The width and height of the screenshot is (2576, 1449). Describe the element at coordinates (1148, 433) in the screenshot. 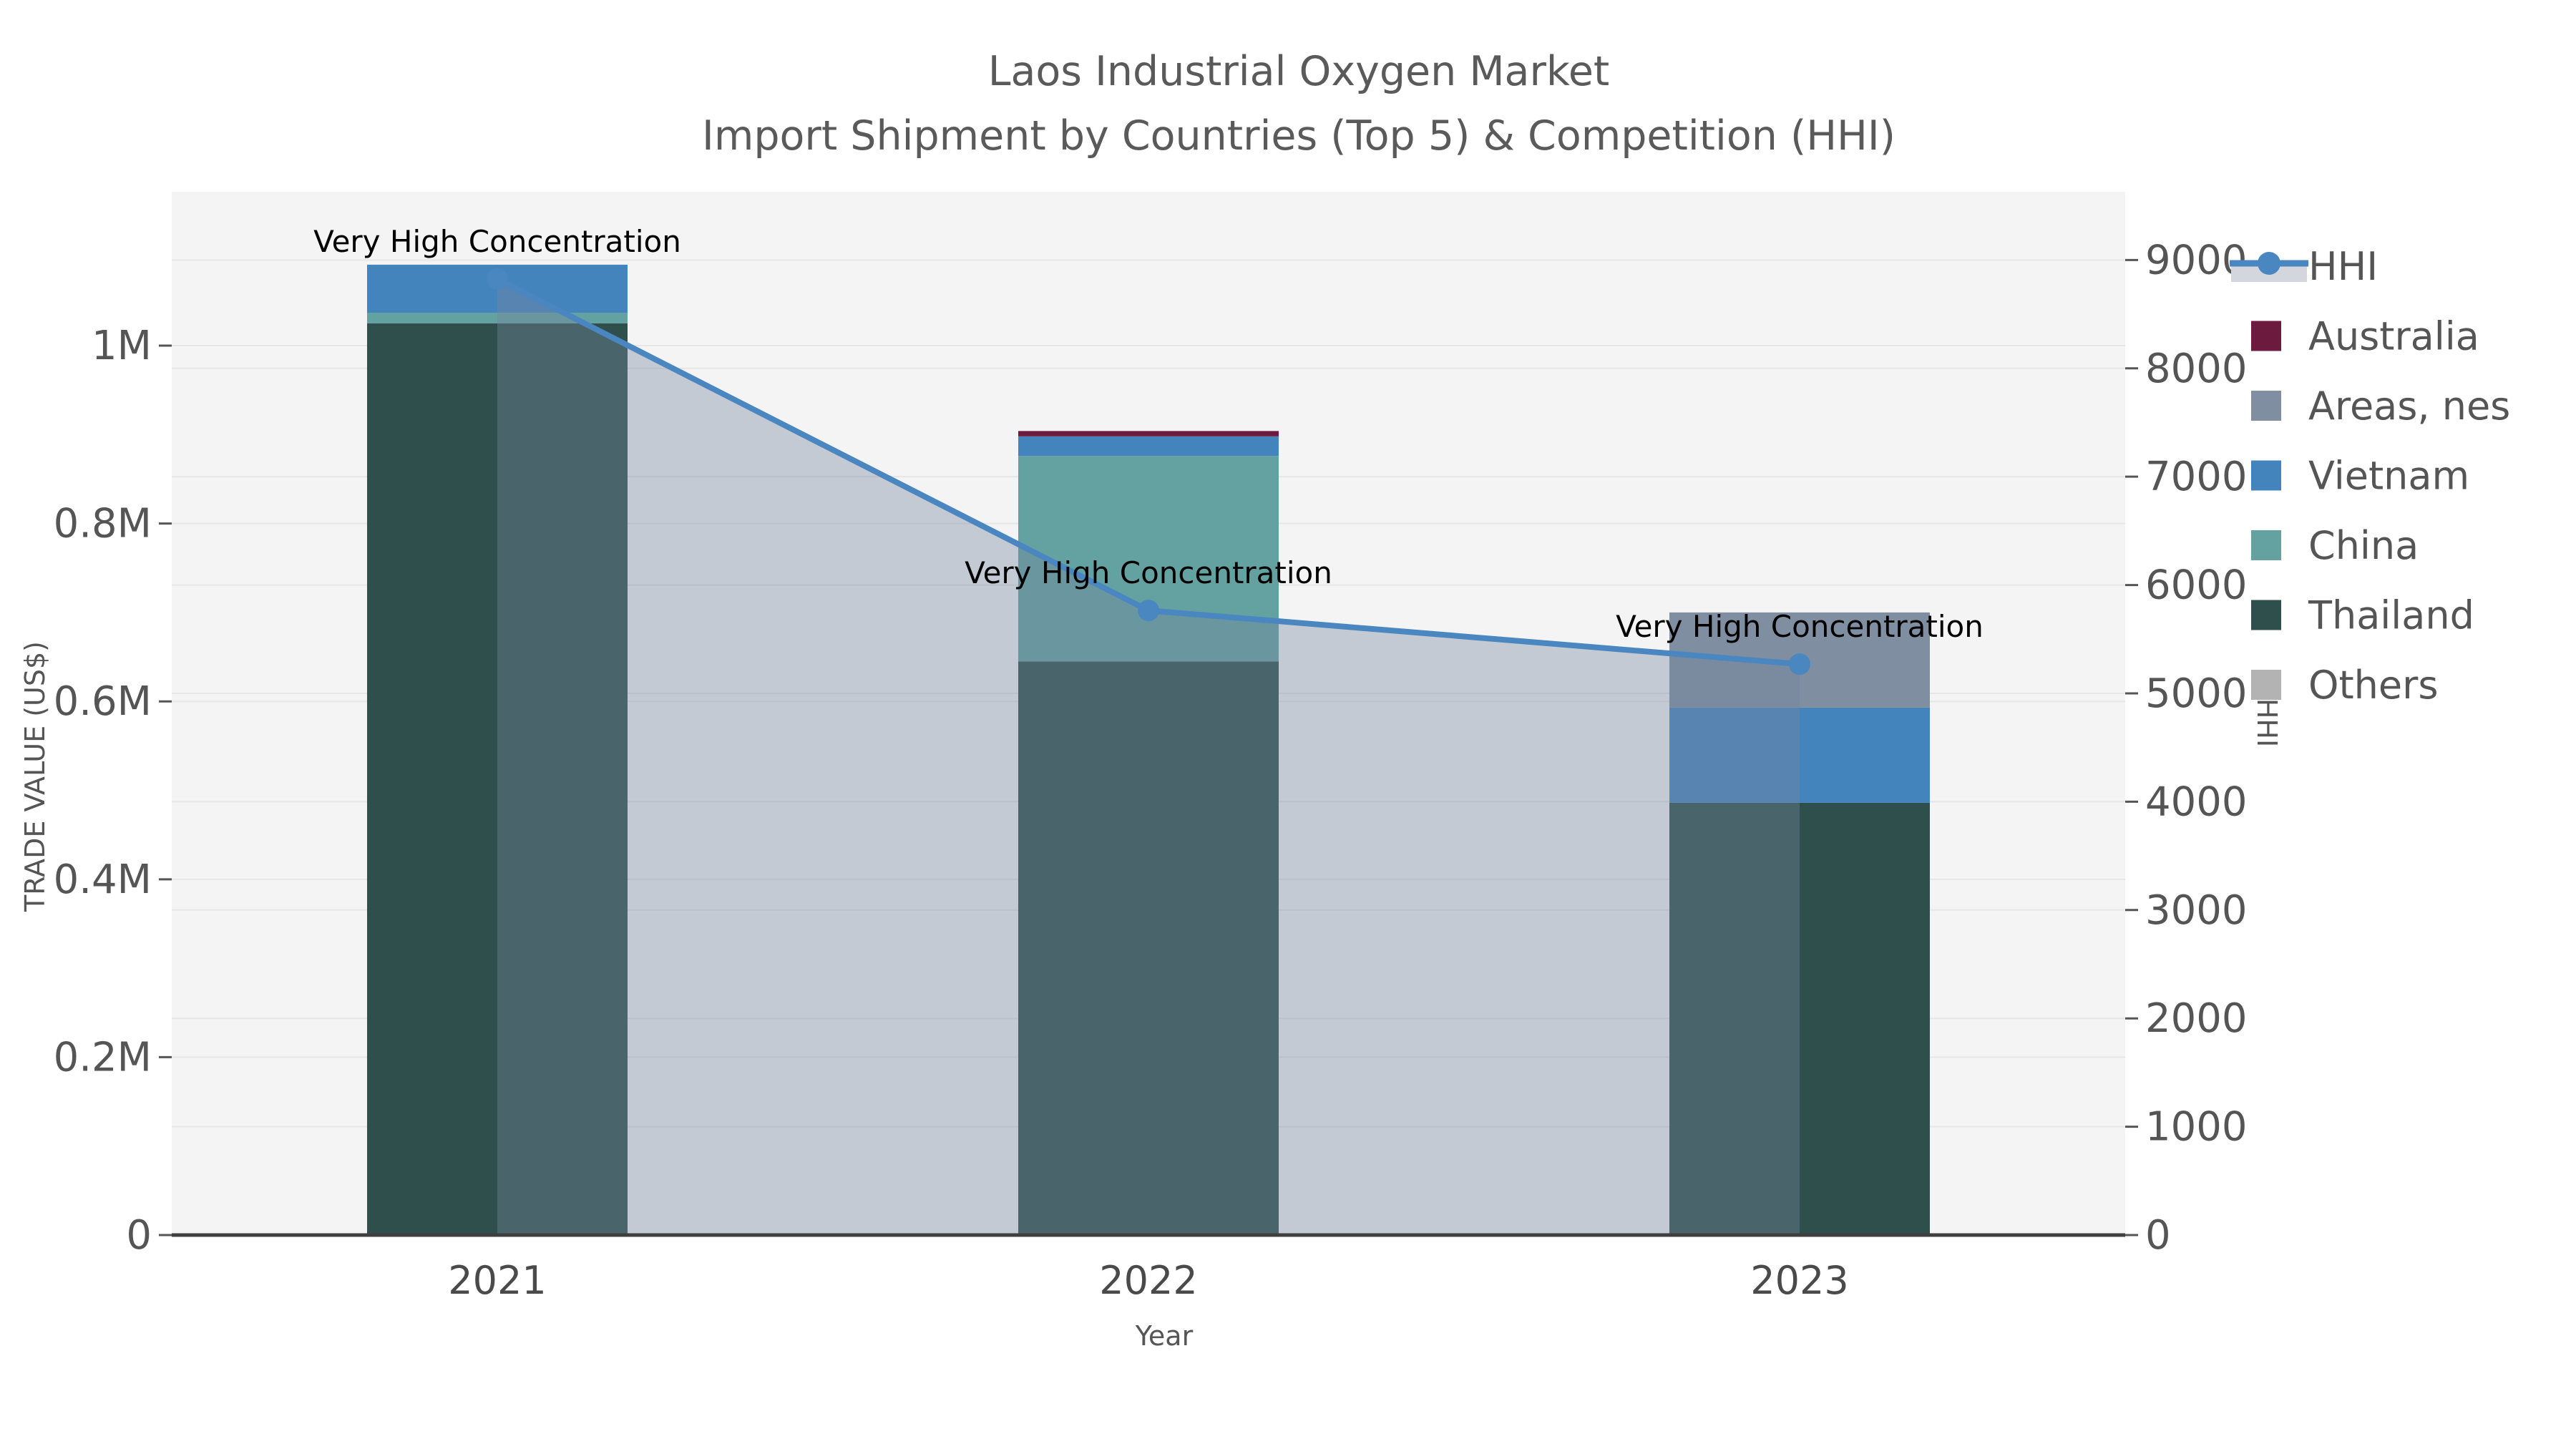

I see `bar-segment-2022-australia` at that location.